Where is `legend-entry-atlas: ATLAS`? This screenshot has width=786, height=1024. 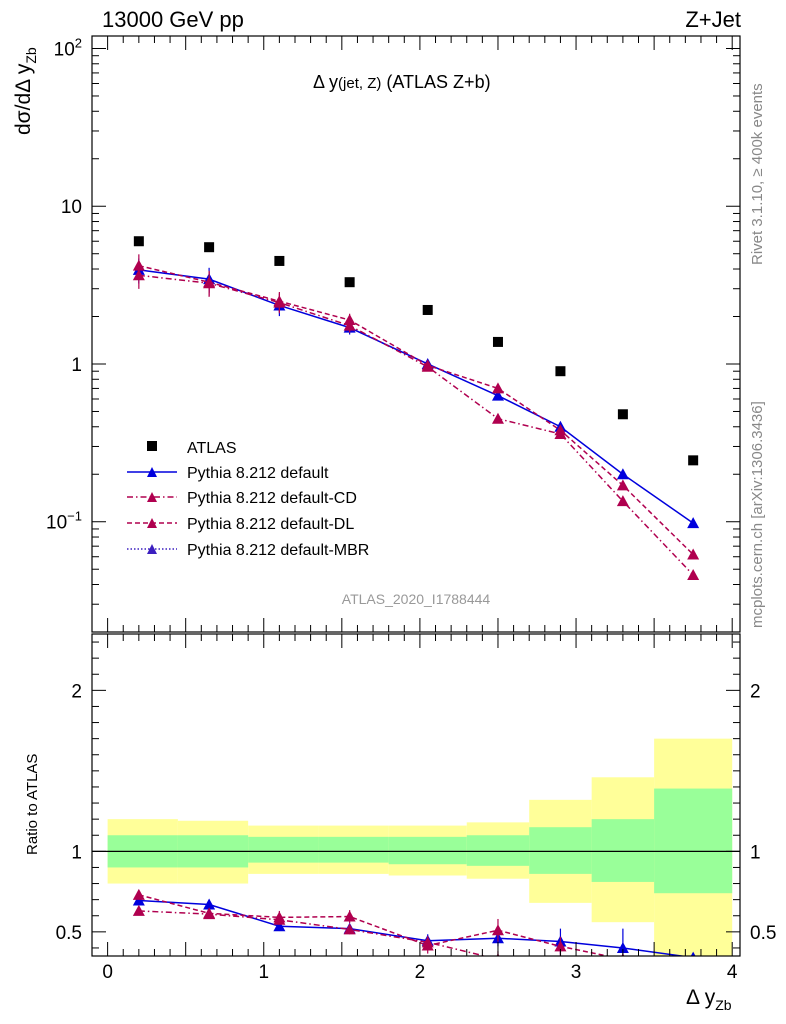 legend-entry-atlas: ATLAS is located at coordinates (192, 448).